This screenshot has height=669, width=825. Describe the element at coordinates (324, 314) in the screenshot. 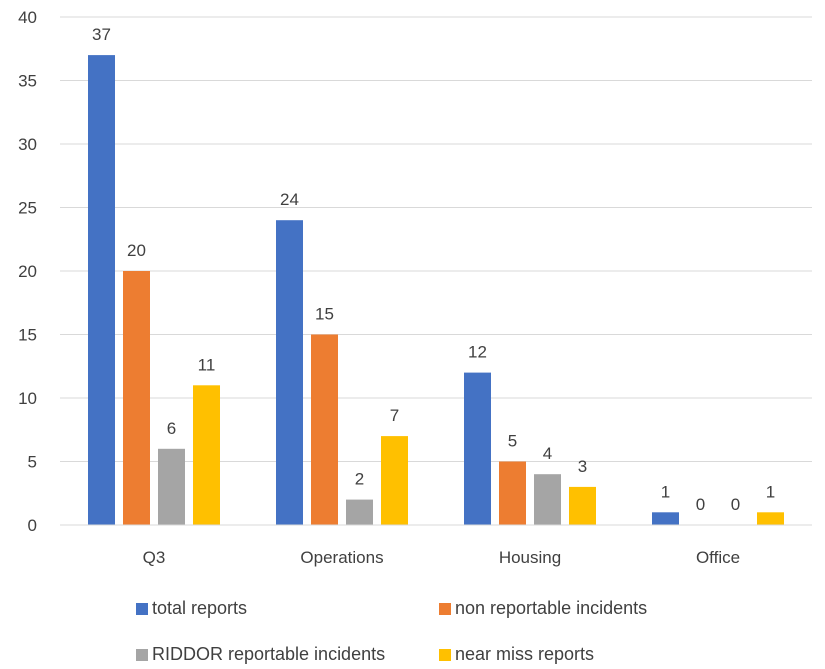

I see `data-label: 15` at that location.